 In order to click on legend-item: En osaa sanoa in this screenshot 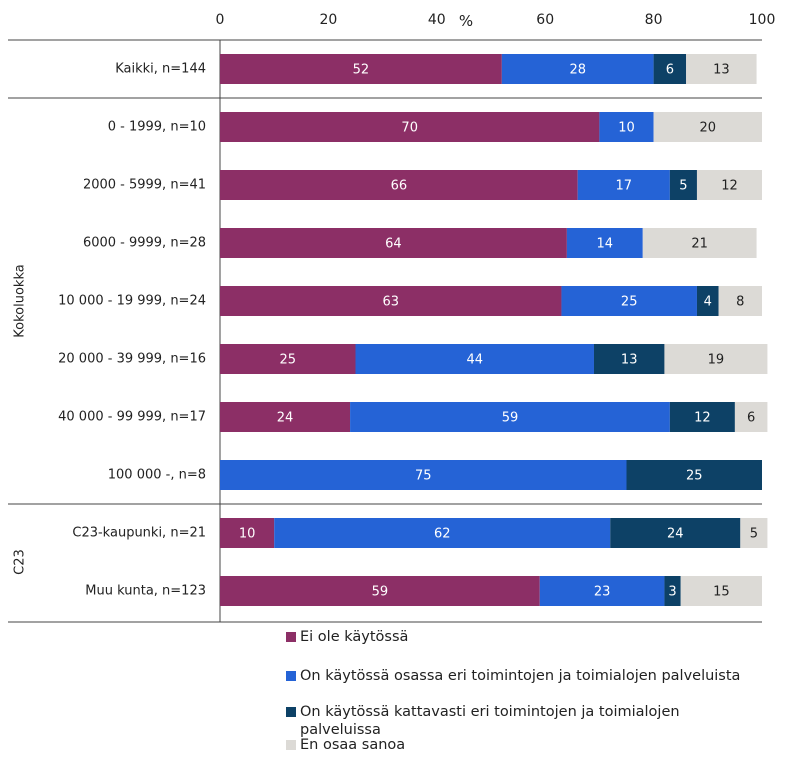, I will do `click(521, 745)`.